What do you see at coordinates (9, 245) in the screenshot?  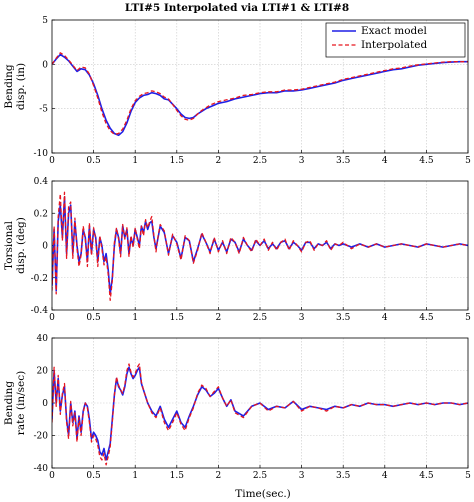 I see `y-axis-label: Torsional` at bounding box center [9, 245].